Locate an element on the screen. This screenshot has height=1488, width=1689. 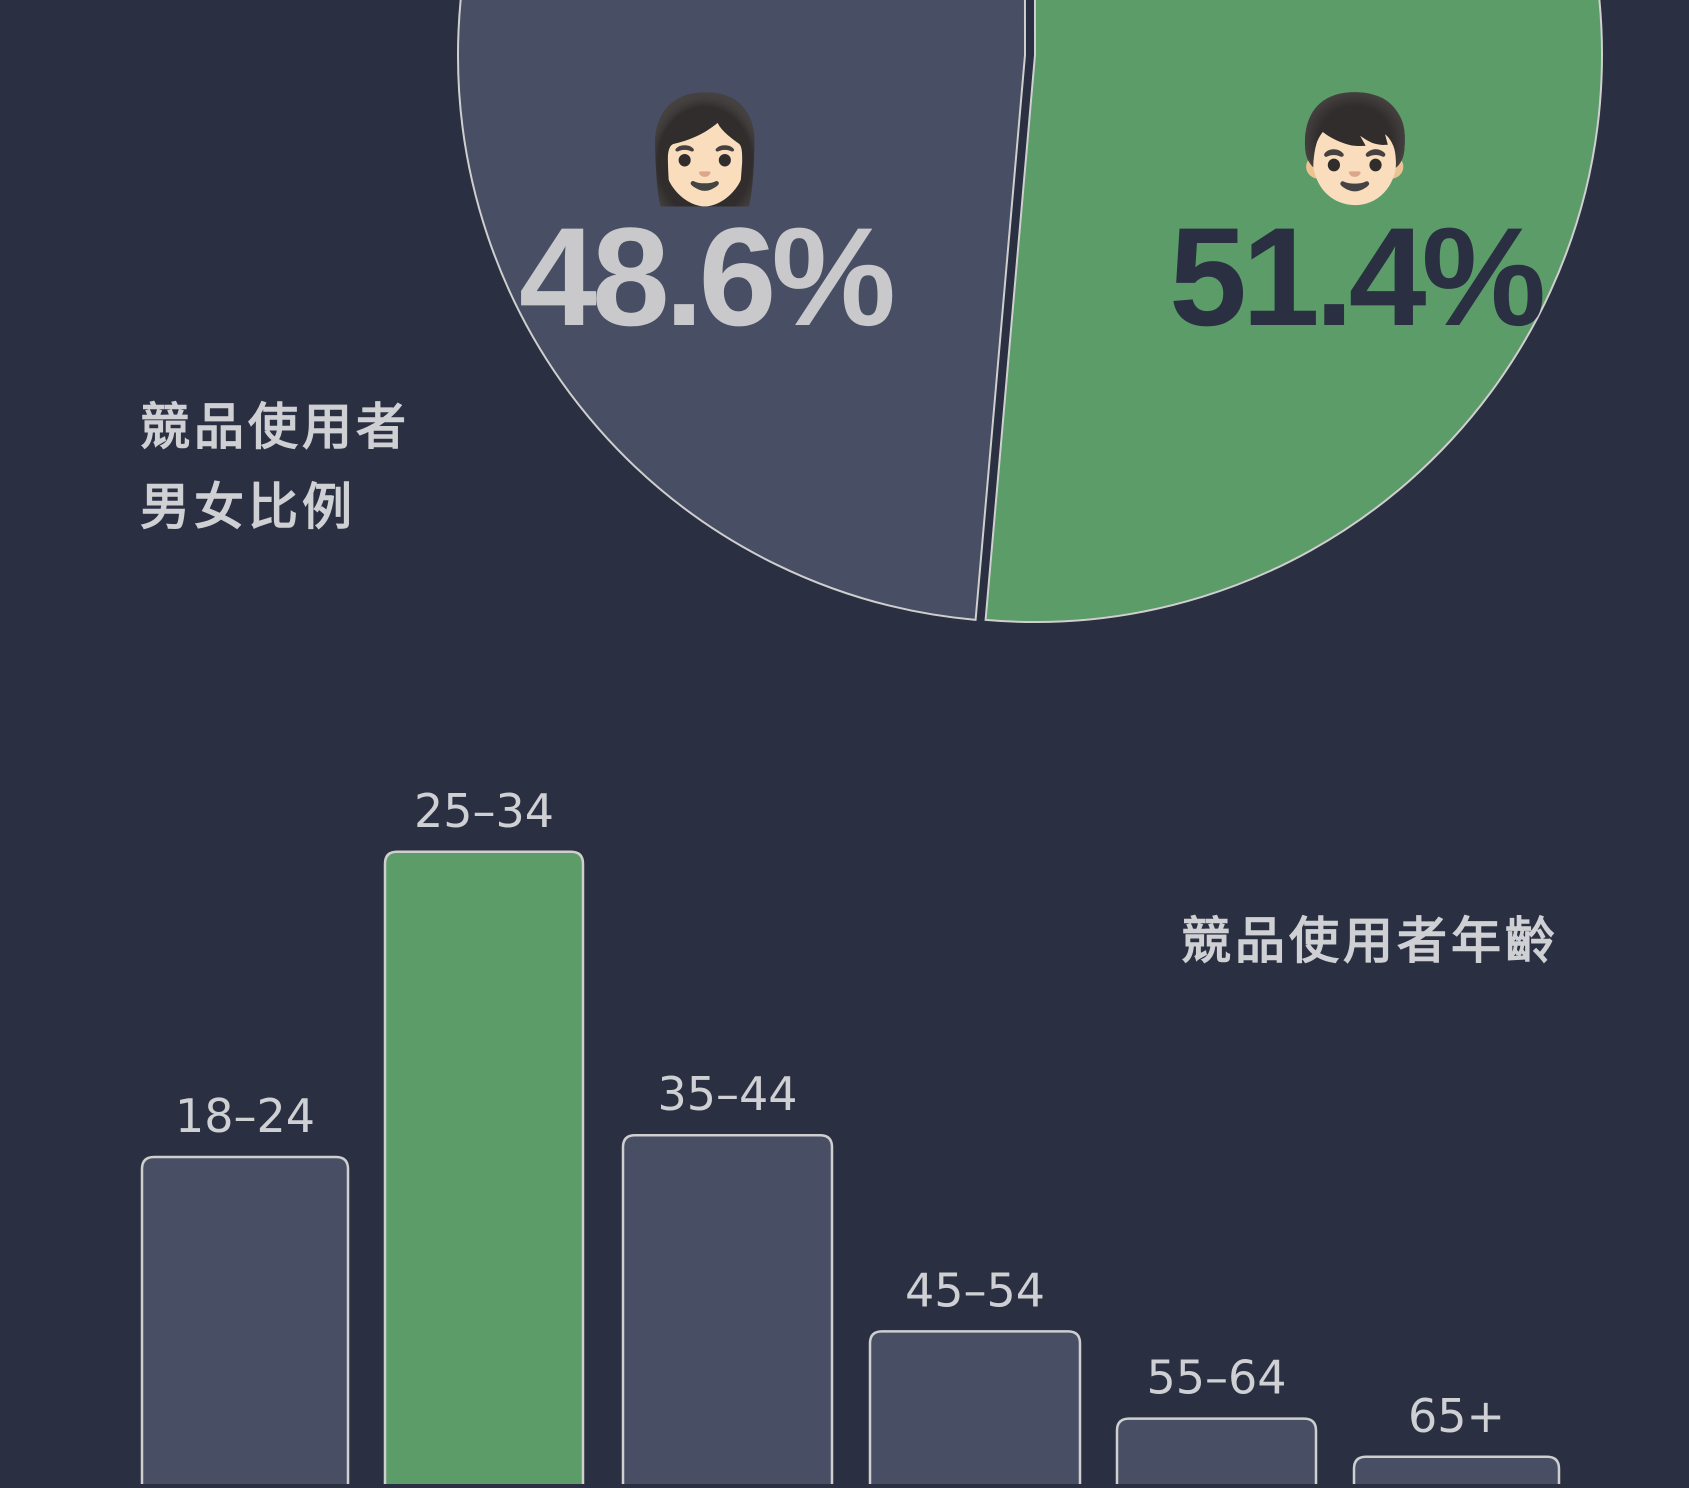
pie-slice-label: 51.4% is located at coordinates (1355, 276).